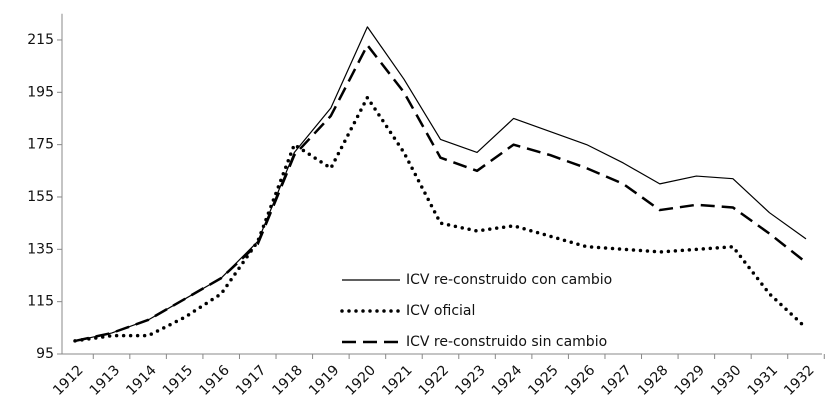 The width and height of the screenshot is (825, 405). What do you see at coordinates (287, 380) in the screenshot?
I see `x-tick-label: 1918` at bounding box center [287, 380].